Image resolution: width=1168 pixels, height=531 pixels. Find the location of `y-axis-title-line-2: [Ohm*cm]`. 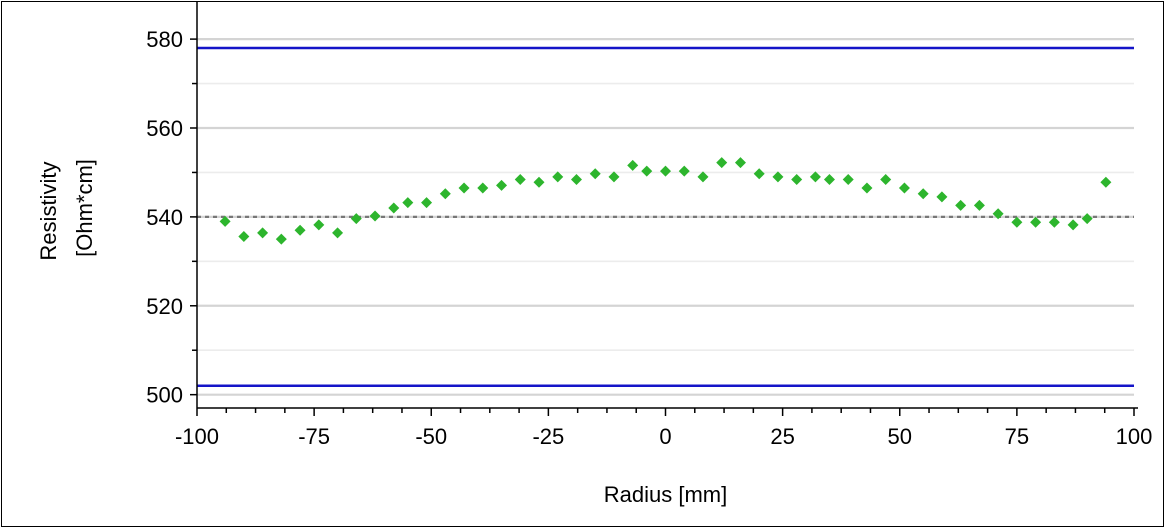

y-axis-title-line-2: [Ohm*cm] is located at coordinates (84, 208).